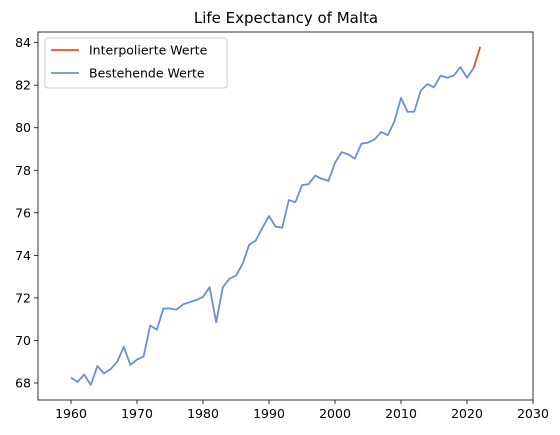  Describe the element at coordinates (71, 413) in the screenshot. I see `x-tick-label: 1960` at that location.